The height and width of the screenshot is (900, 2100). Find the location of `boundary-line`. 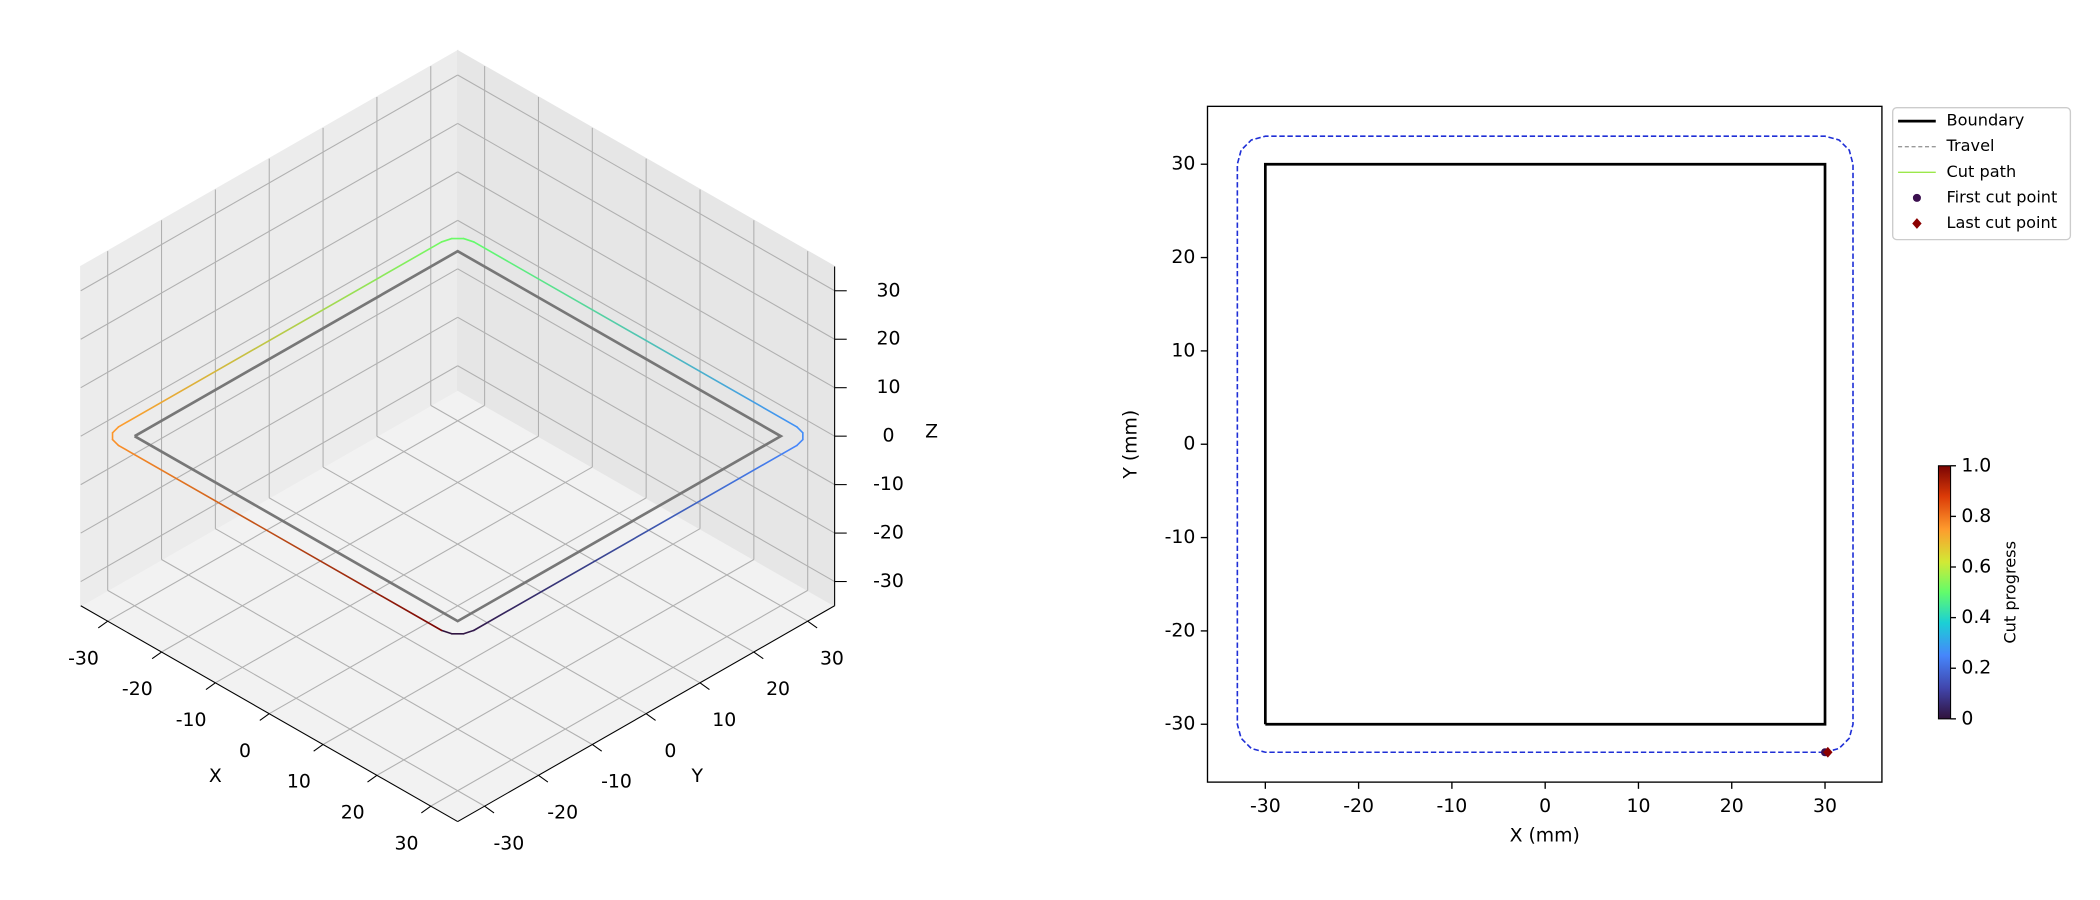

boundary-line is located at coordinates (458, 436).